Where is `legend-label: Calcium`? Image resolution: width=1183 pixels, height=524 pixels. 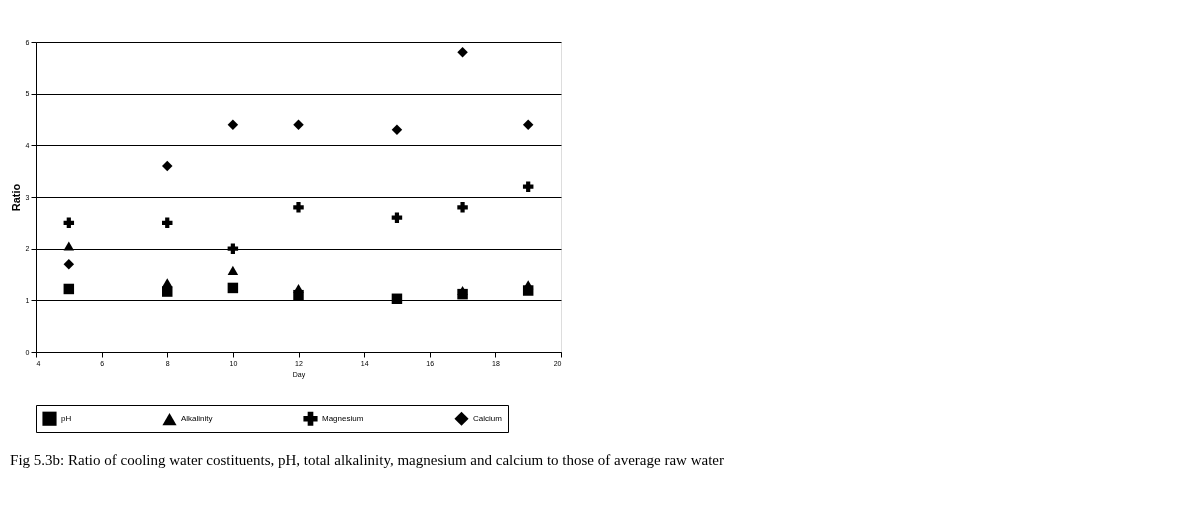 legend-label: Calcium is located at coordinates (488, 418).